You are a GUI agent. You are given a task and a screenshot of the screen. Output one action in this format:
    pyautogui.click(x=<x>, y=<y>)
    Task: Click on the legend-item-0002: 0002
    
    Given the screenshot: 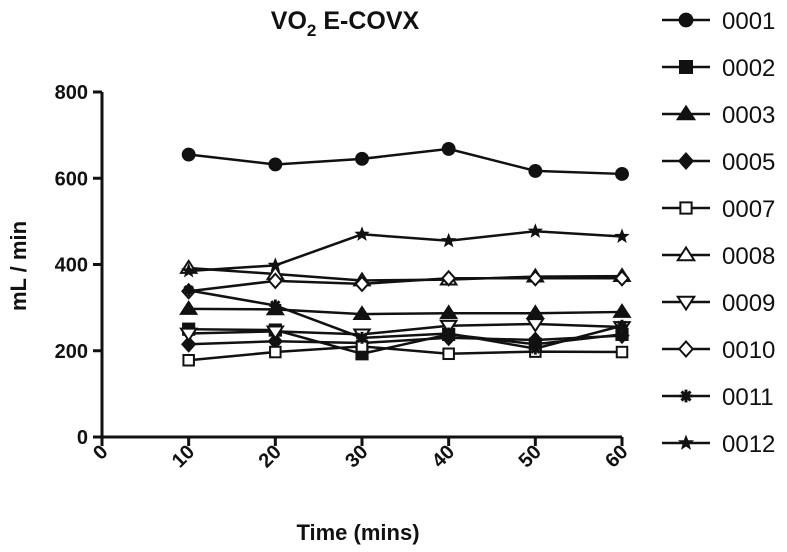 What is the action you would take?
    pyautogui.click(x=718, y=68)
    